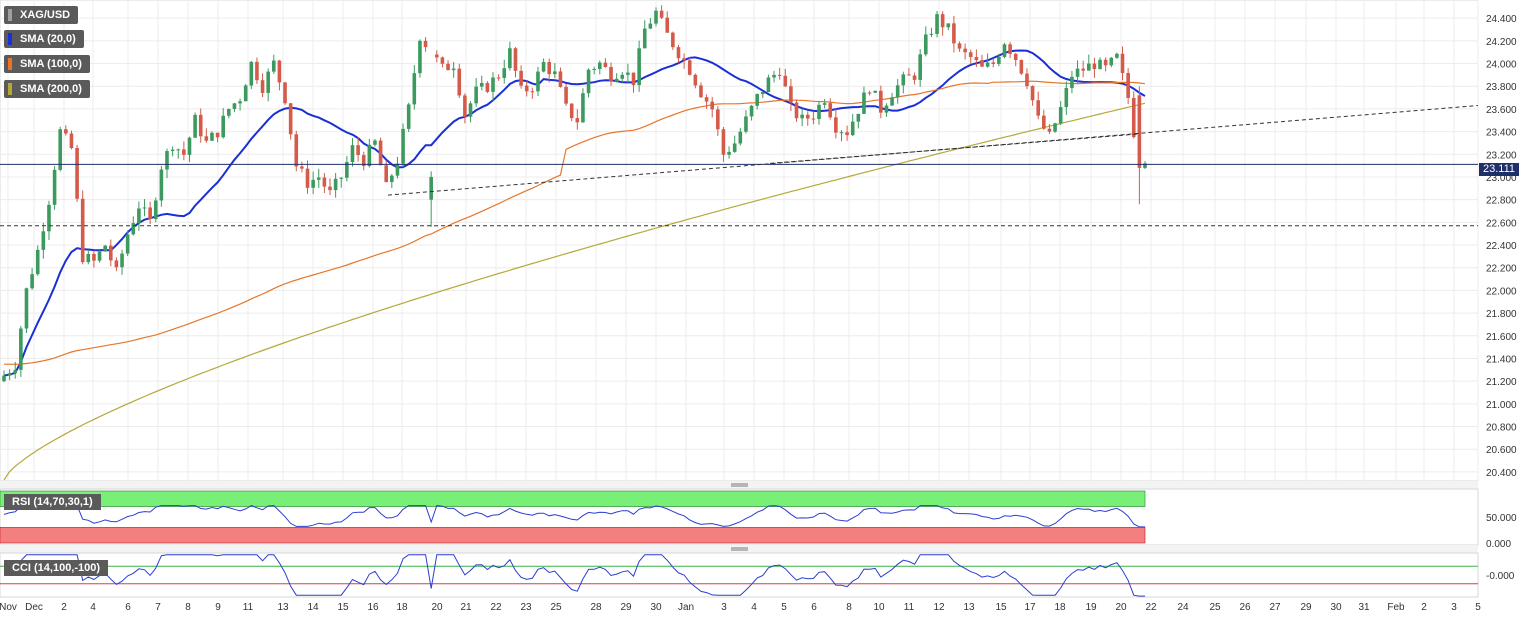 Image resolution: width=1536 pixels, height=623 pixels. I want to click on x-tick-label: 29, so click(1306, 607).